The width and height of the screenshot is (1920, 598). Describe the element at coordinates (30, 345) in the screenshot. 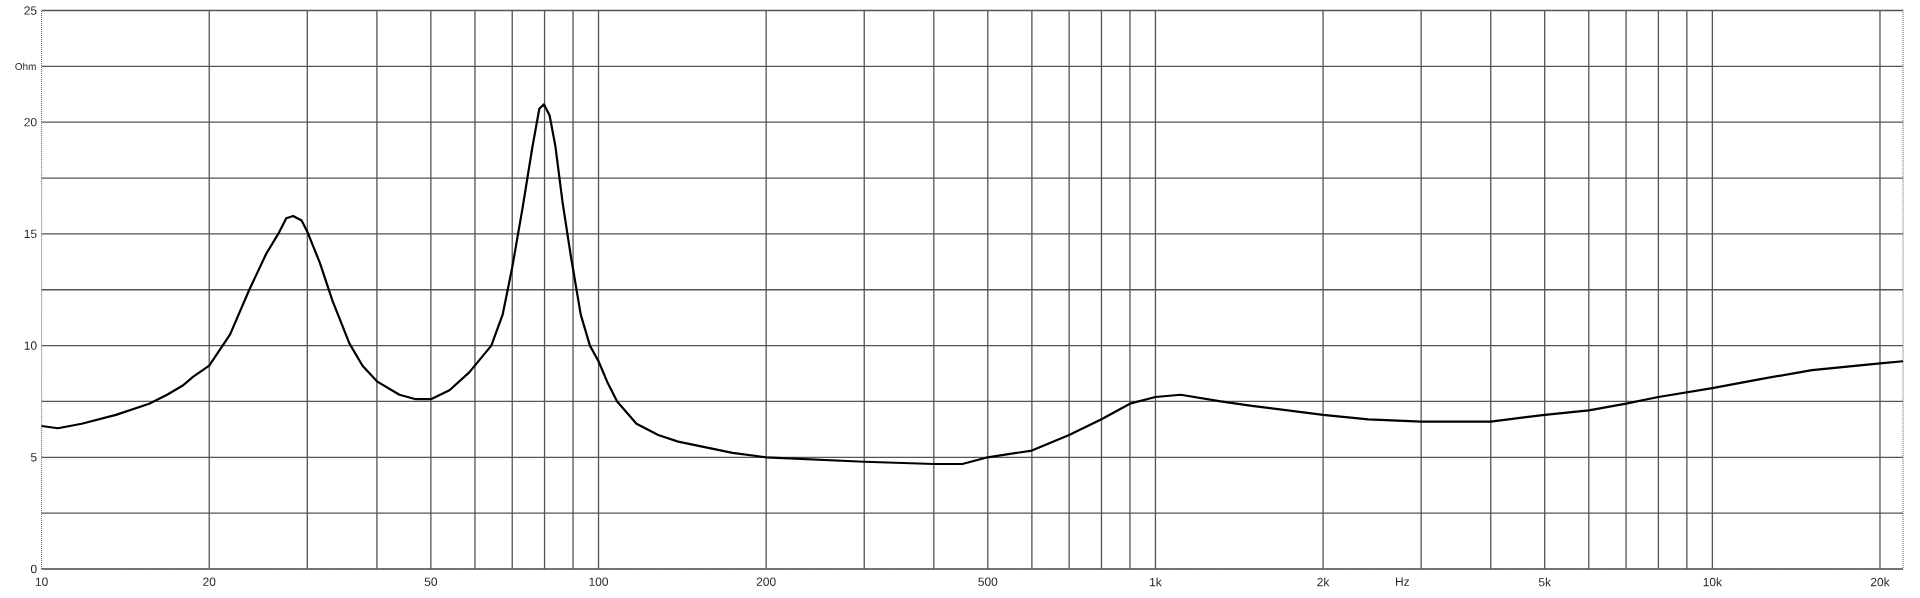

I see `y-tick-label: 10` at that location.